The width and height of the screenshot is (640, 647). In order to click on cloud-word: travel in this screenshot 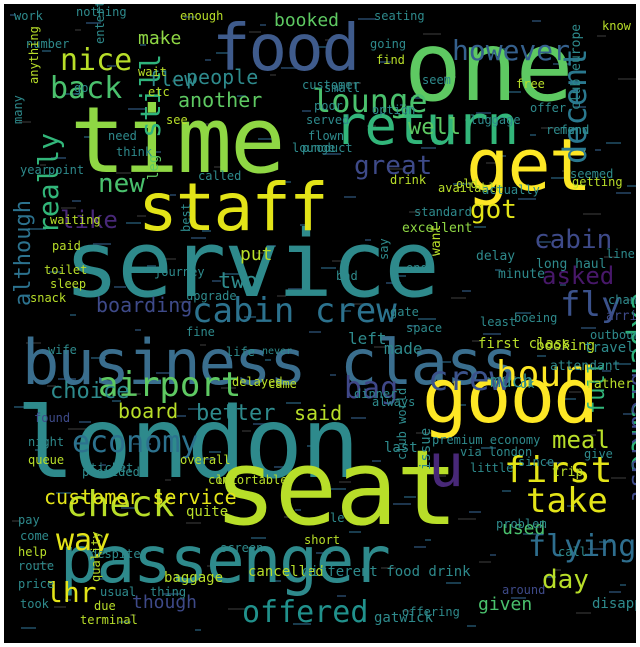, I will do `click(609, 348)`.